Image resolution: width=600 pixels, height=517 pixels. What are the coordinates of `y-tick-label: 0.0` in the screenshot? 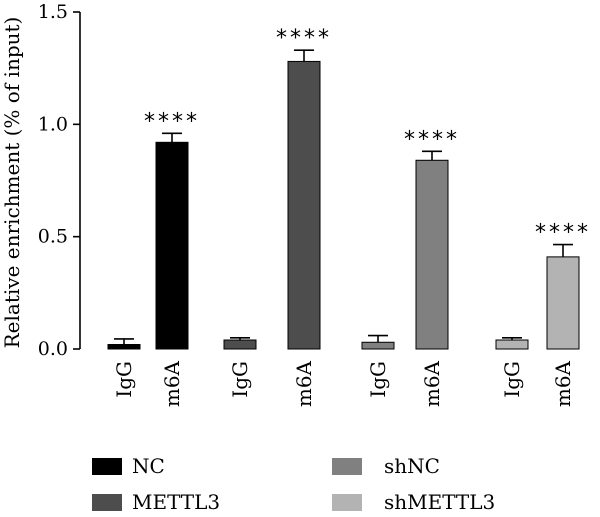 It's located at (53, 349).